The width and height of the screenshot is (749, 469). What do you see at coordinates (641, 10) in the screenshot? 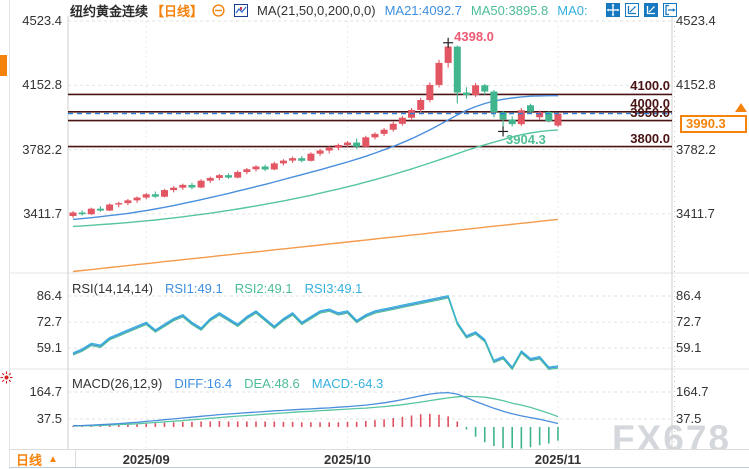
I see `chart-toolbar` at bounding box center [641, 10].